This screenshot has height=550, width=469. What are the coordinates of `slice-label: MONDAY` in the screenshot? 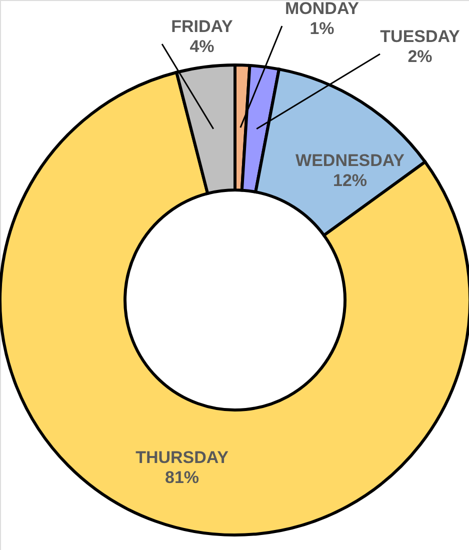 It's located at (322, 9).